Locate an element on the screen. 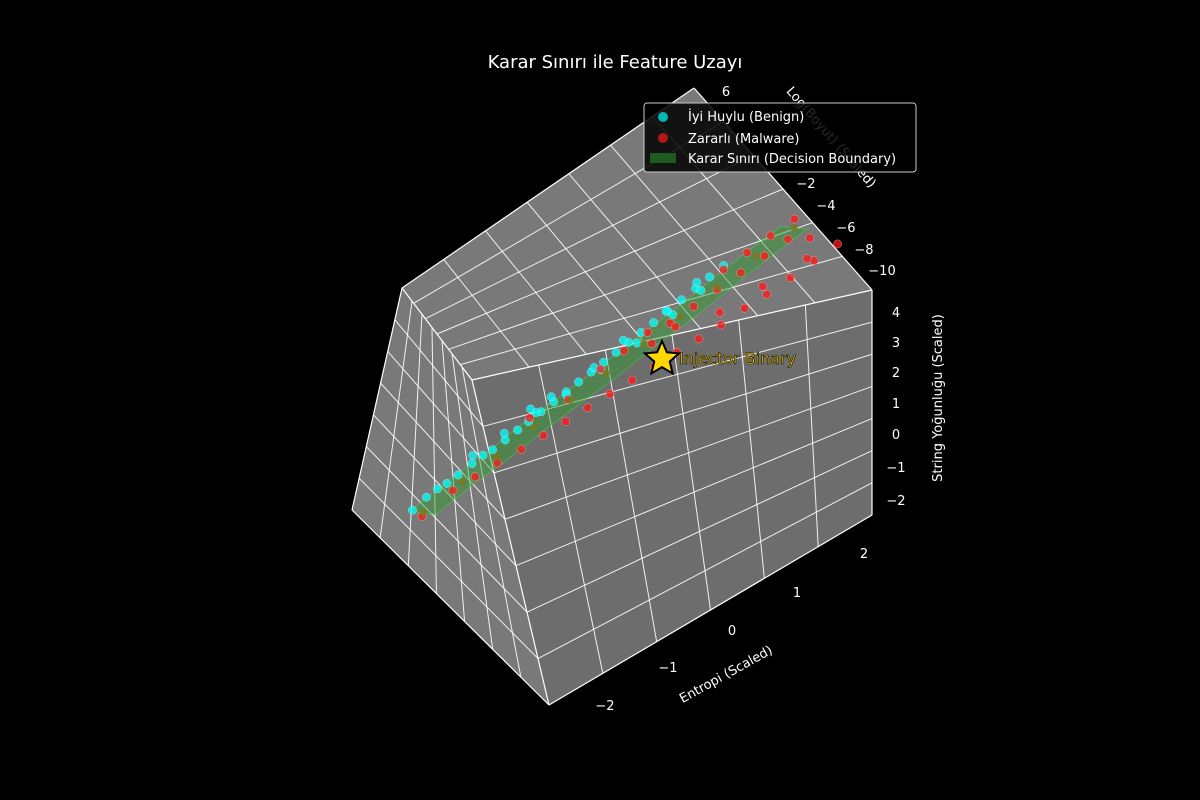 The width and height of the screenshot is (1200, 800). injector-binary-annotation: Injector Binary is located at coordinates (719, 357).